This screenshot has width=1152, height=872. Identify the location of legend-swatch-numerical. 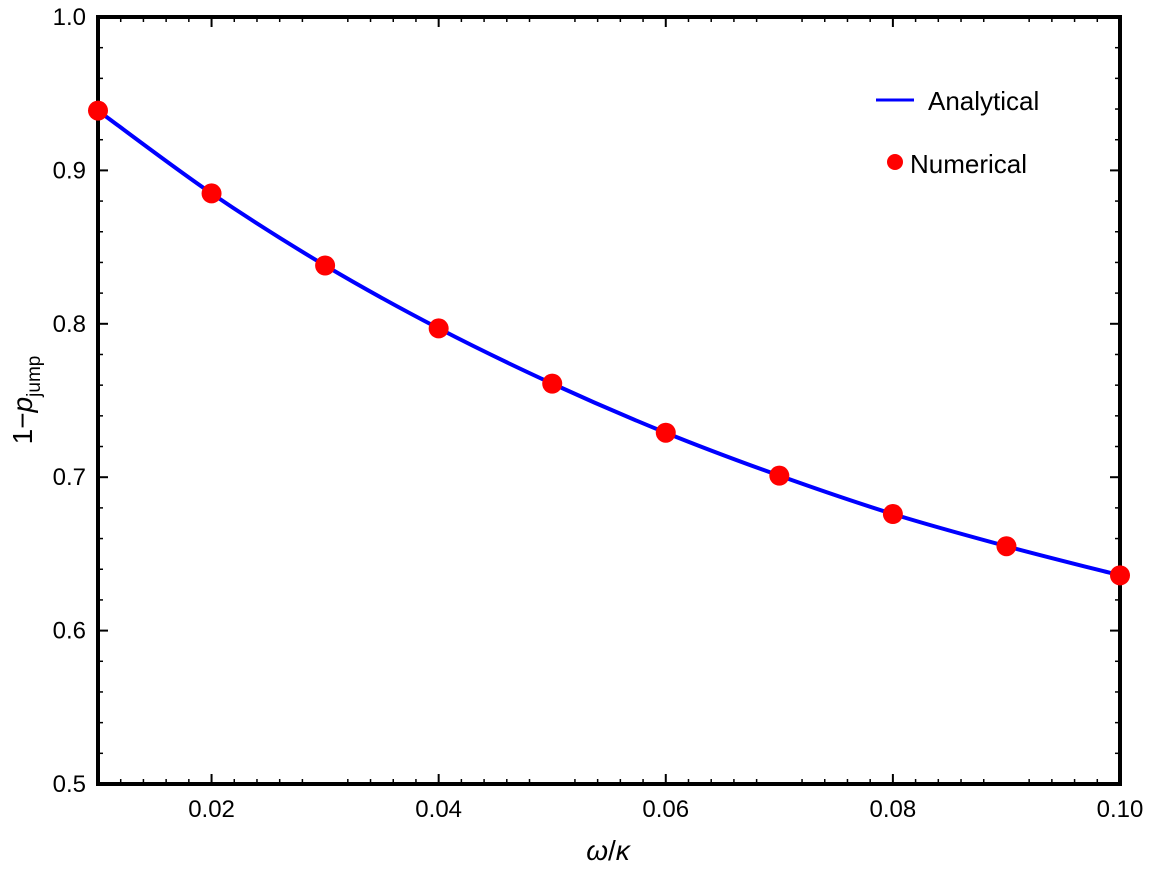
(895, 162).